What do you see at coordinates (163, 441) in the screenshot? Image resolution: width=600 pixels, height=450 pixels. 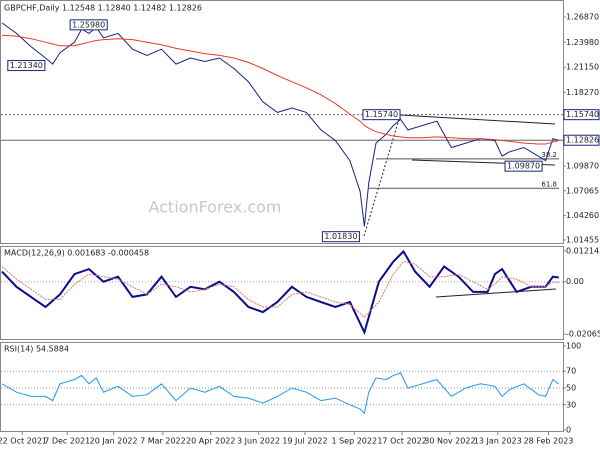 I see `x-tick-label: 7 Mar 2022` at bounding box center [163, 441].